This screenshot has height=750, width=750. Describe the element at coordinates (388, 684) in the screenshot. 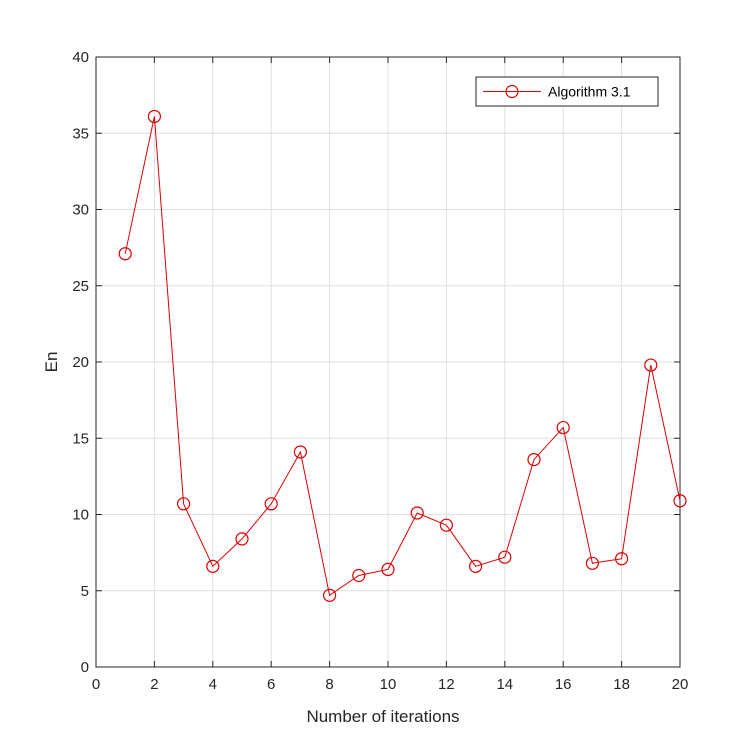

I see `x-tick-label: 10` at that location.